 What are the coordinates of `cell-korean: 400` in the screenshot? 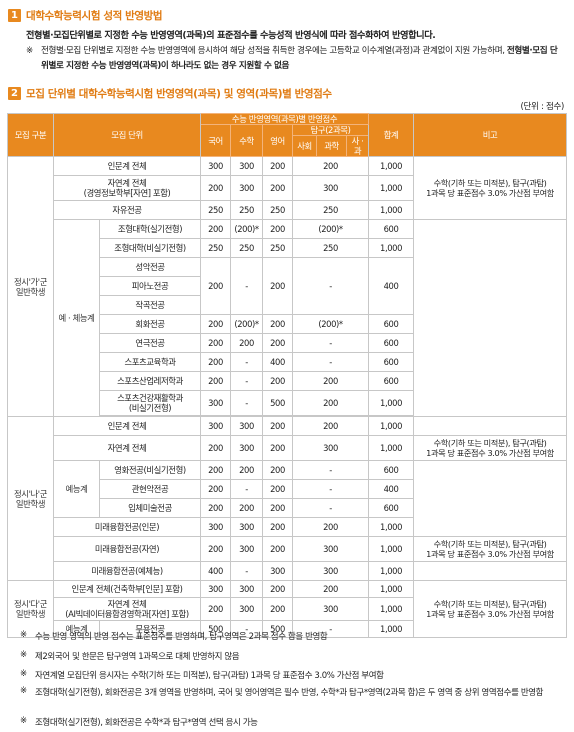 It's located at (216, 571).